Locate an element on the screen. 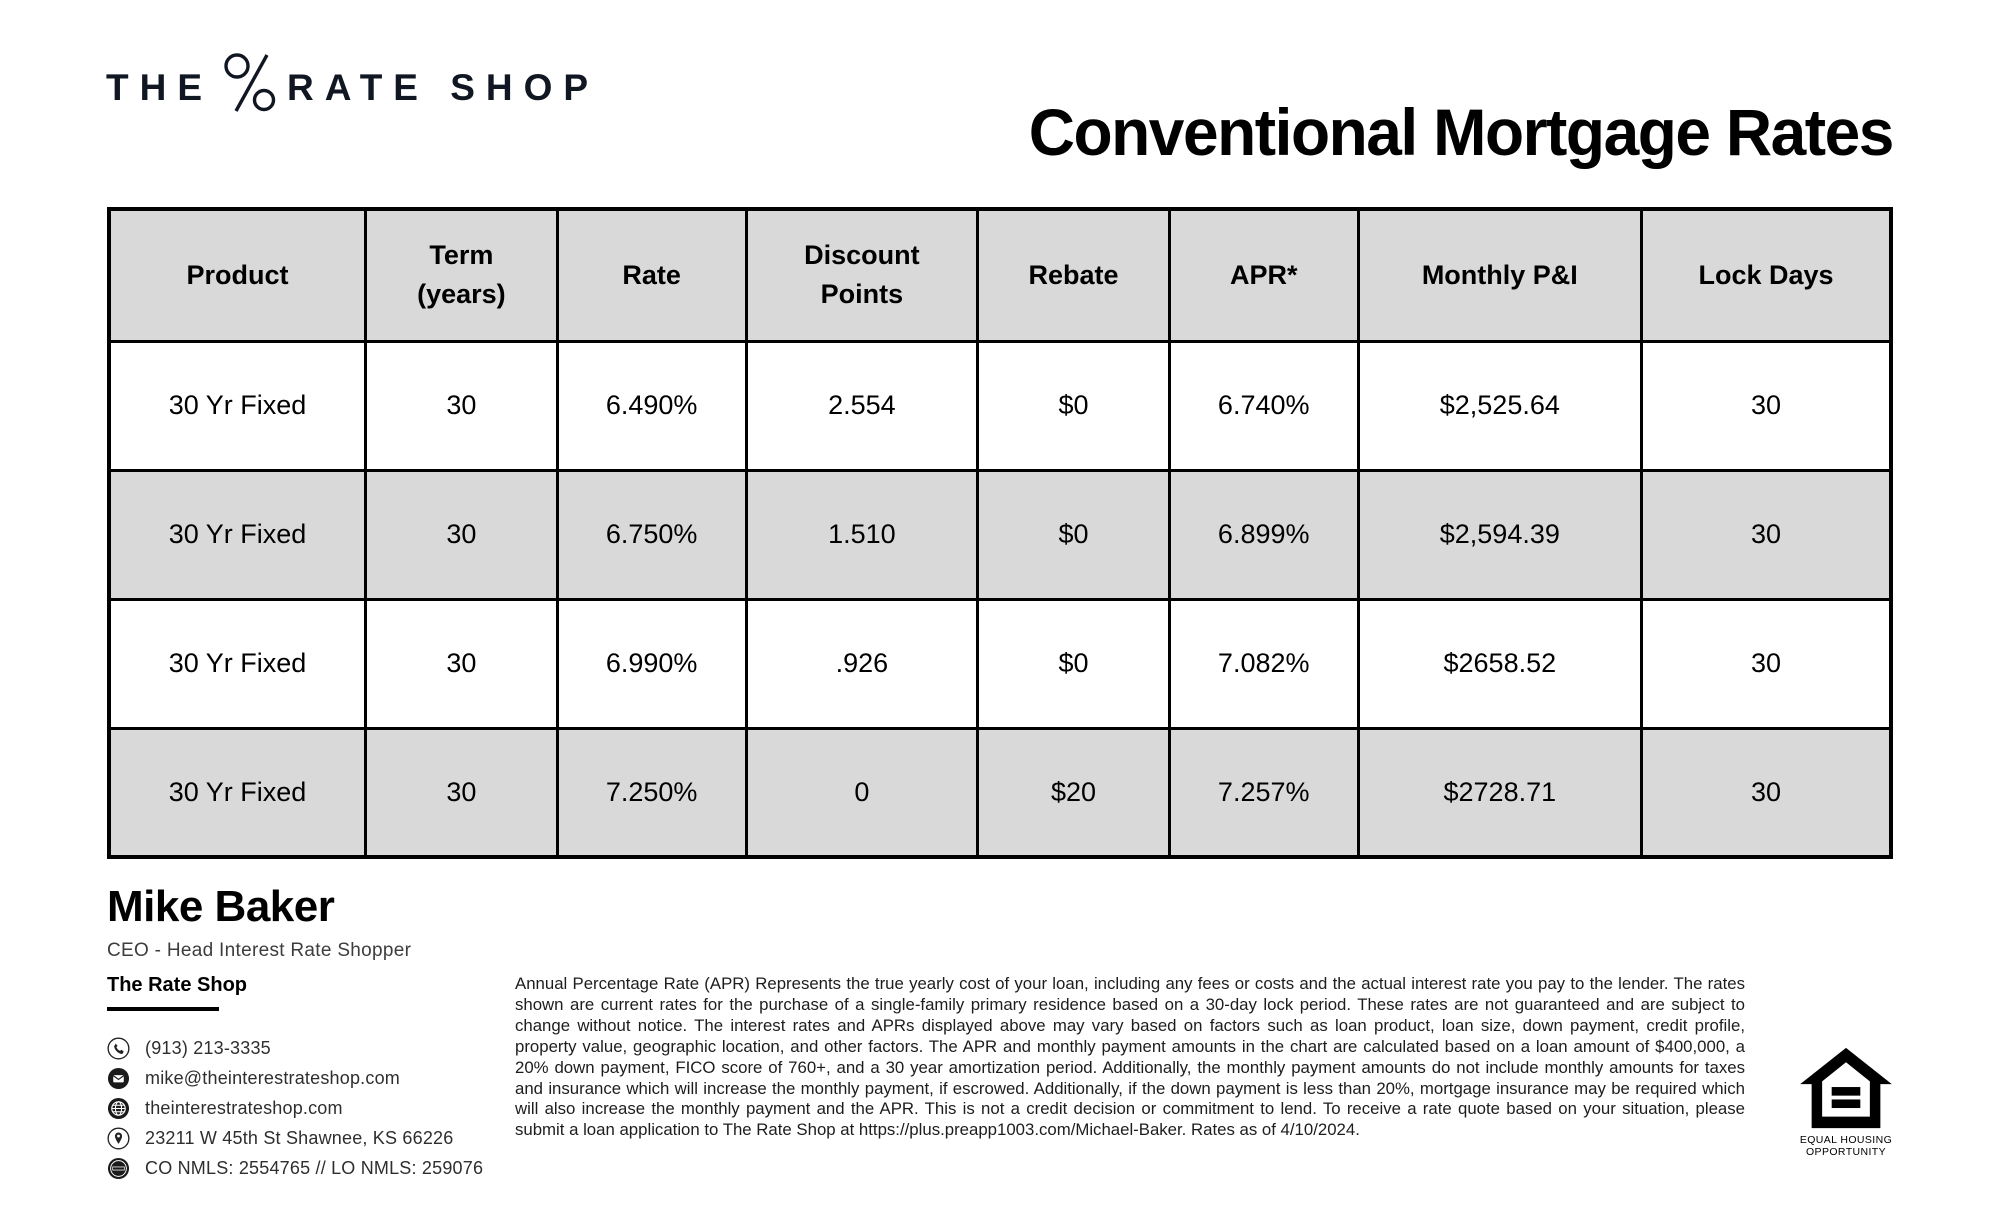 The height and width of the screenshot is (1214, 2000). cell-apr: 6.740% is located at coordinates (1263, 405).